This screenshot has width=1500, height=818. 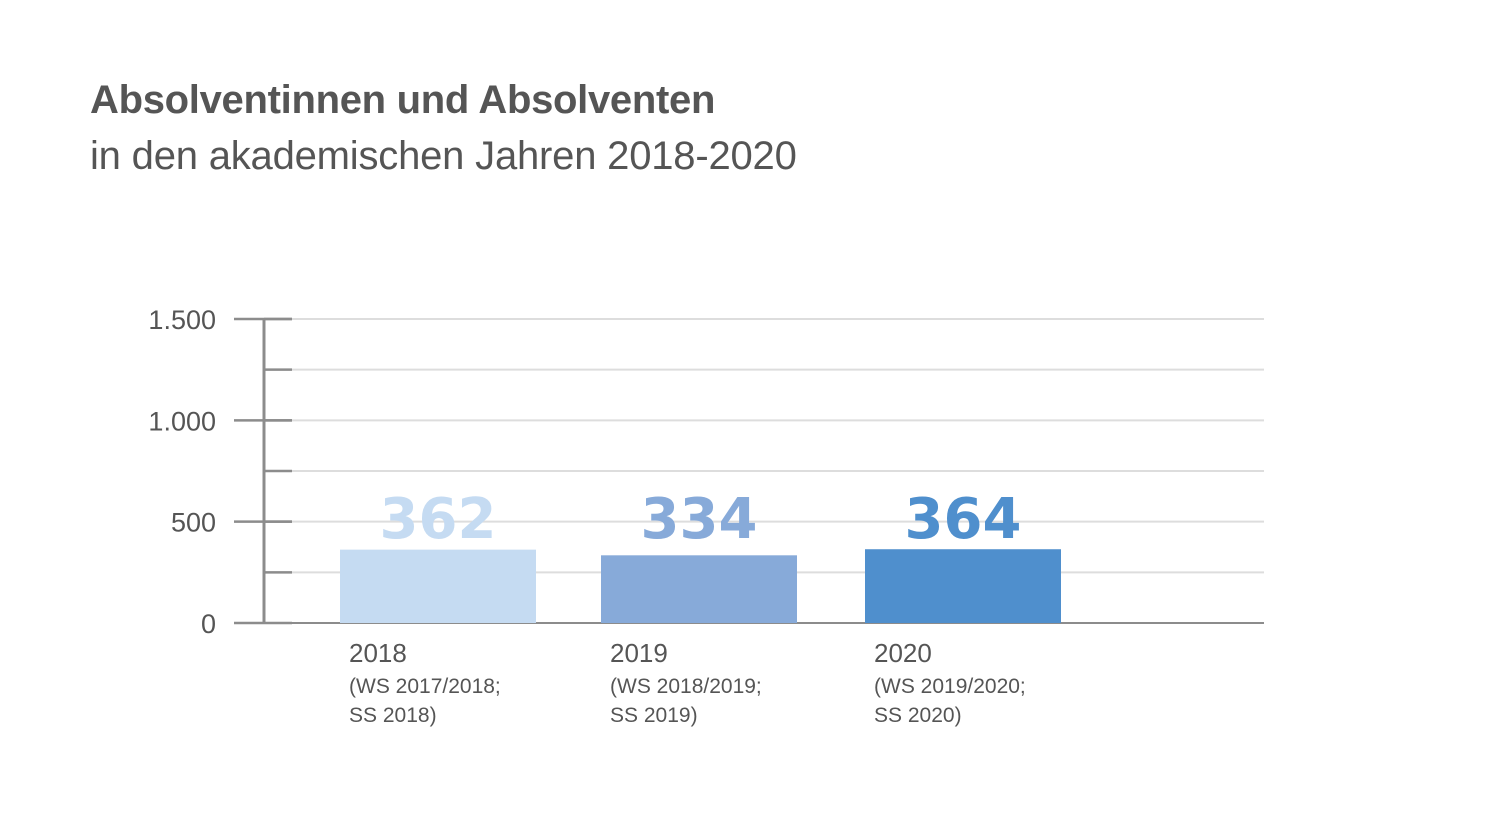 What do you see at coordinates (950, 686) in the screenshot?
I see `category-sublabel: (WS 2019/2020;` at bounding box center [950, 686].